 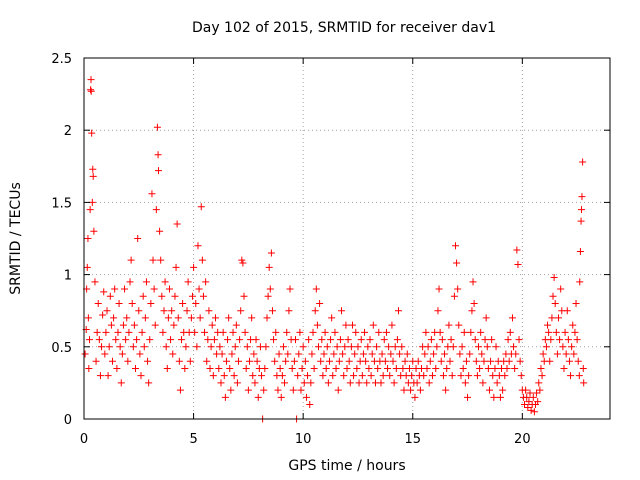 I want to click on x-tick-label: 5, so click(x=193, y=439).